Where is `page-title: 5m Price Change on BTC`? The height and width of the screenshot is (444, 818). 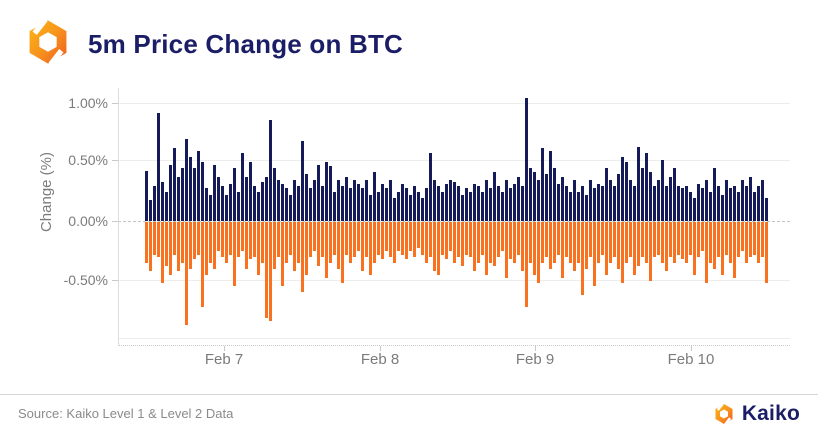 page-title: 5m Price Change on BTC is located at coordinates (246, 44).